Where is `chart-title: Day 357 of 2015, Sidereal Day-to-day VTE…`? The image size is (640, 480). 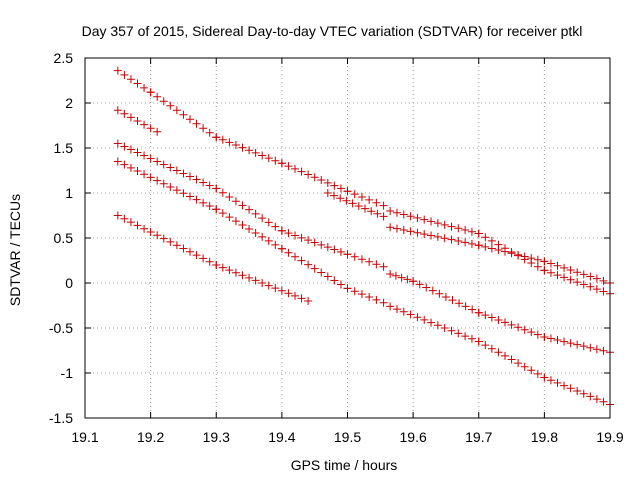
chart-title: Day 357 of 2015, Sidereal Day-to-day VTE… is located at coordinates (332, 31).